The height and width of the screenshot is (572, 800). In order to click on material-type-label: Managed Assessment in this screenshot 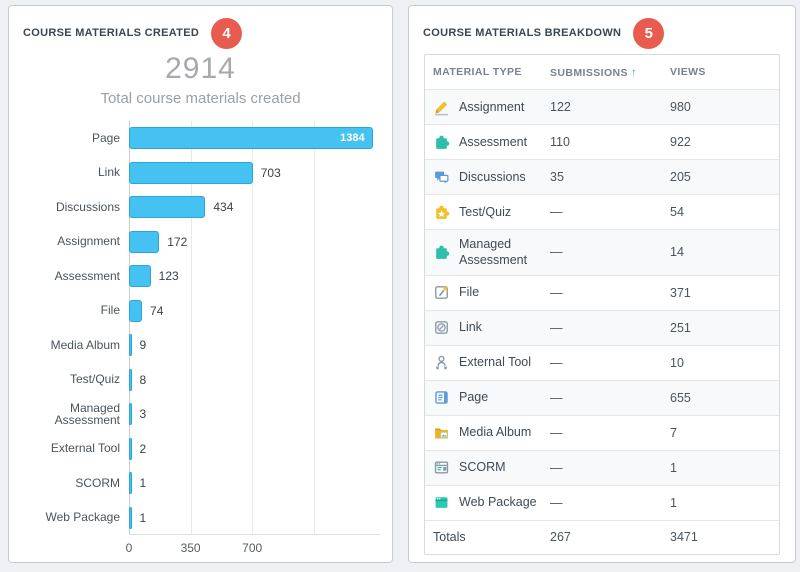, I will do `click(493, 252)`.